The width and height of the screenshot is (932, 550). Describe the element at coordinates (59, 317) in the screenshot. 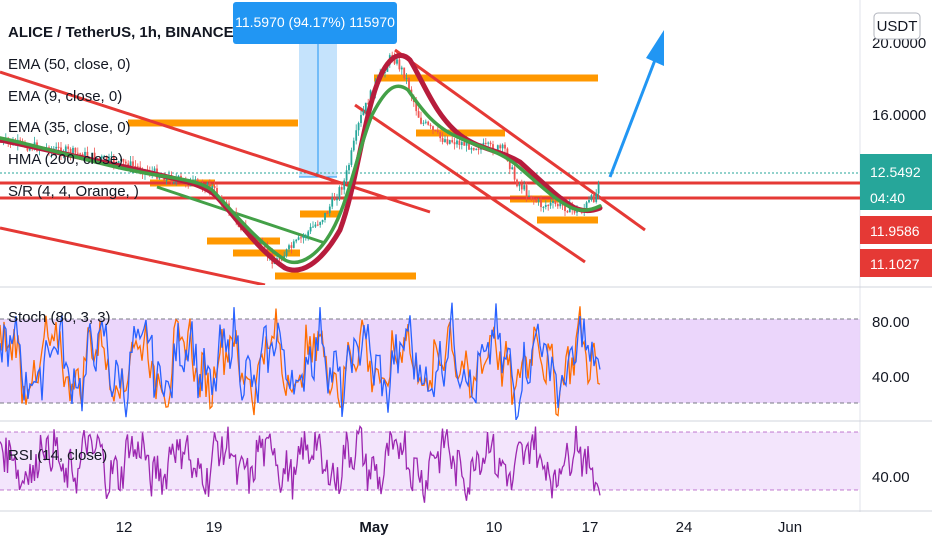

I see `indicator-stoch: Stoch (80, 3, 3)` at that location.